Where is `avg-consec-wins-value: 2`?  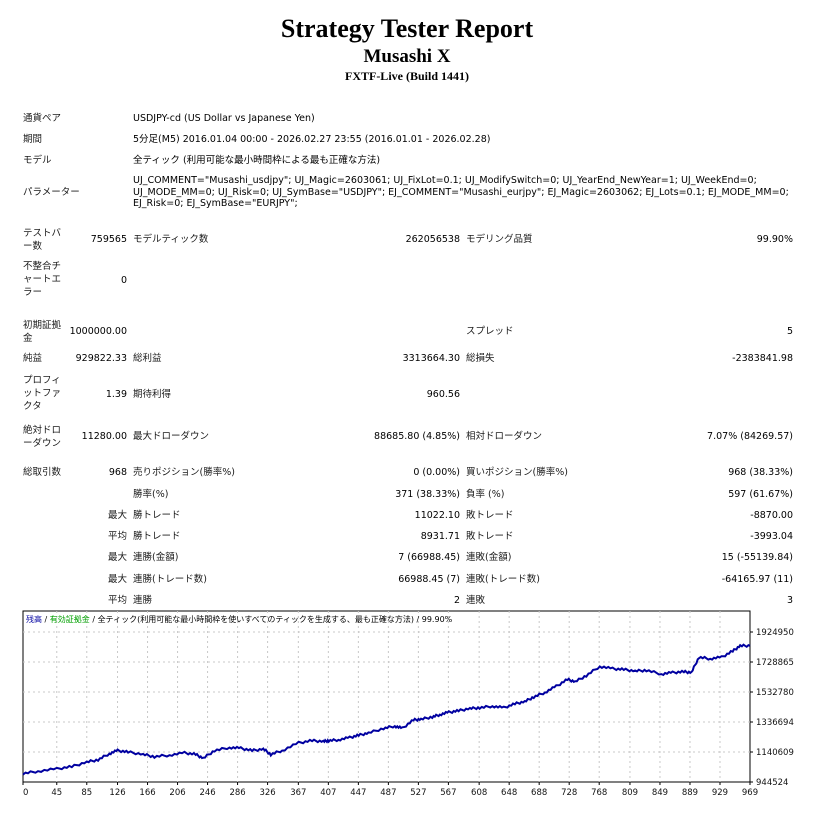 avg-consec-wins-value: 2 is located at coordinates (456, 600).